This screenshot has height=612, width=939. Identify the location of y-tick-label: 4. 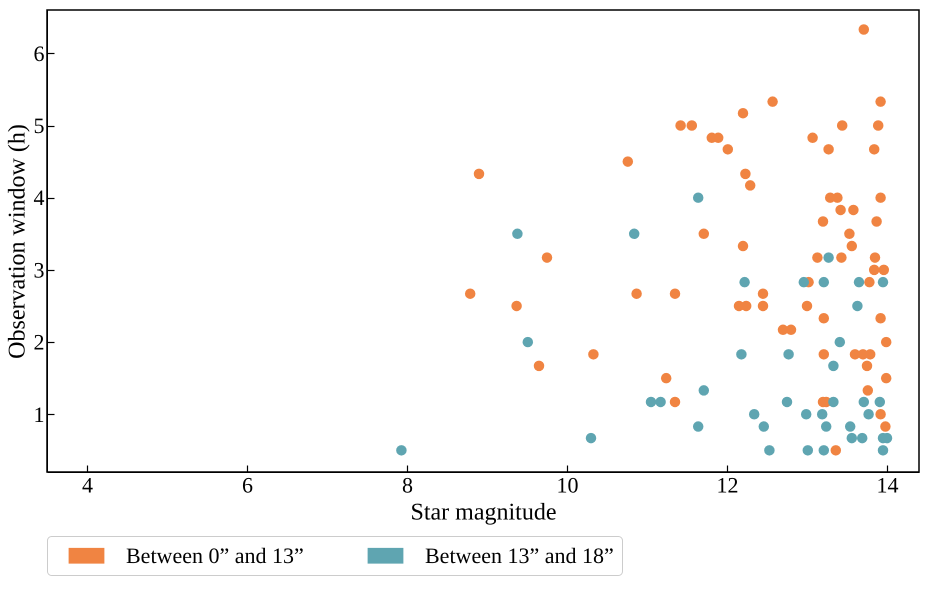
(39, 197).